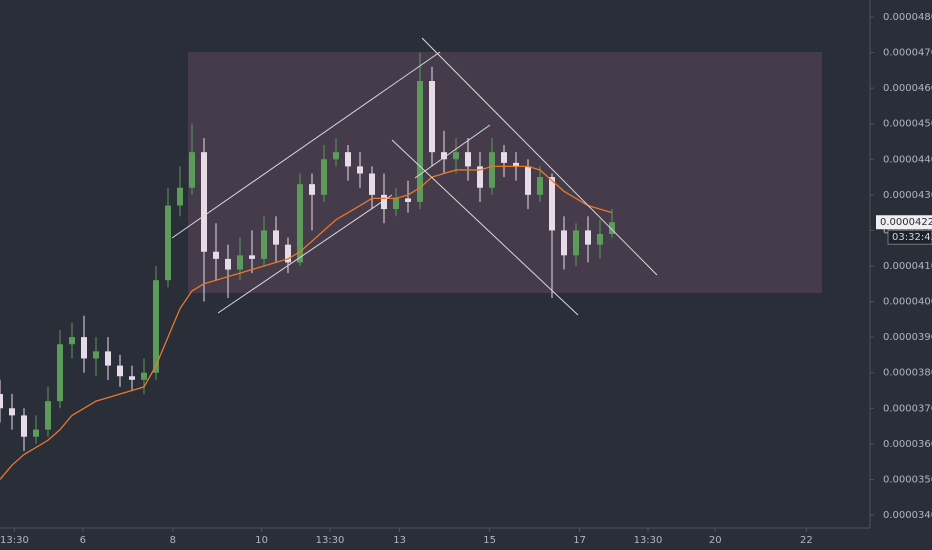 This screenshot has width=932, height=550. Describe the element at coordinates (907, 337) in the screenshot. I see `y-tick-label: 0.00003900` at that location.